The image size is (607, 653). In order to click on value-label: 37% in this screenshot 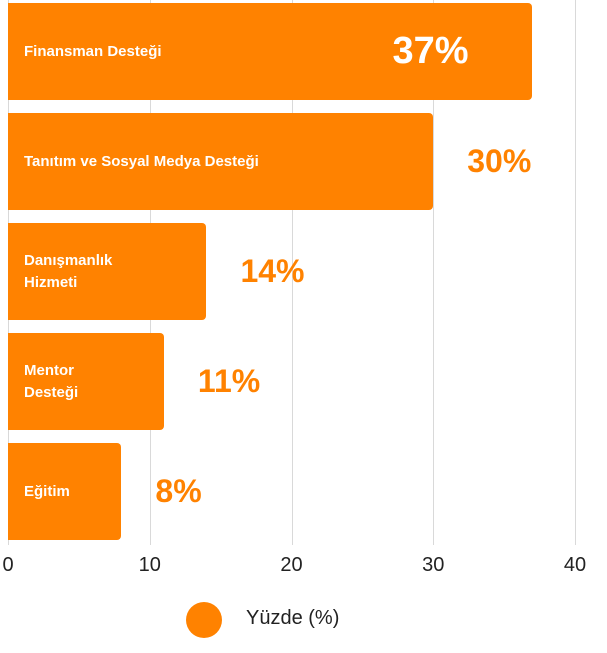, I will do `click(430, 51)`.